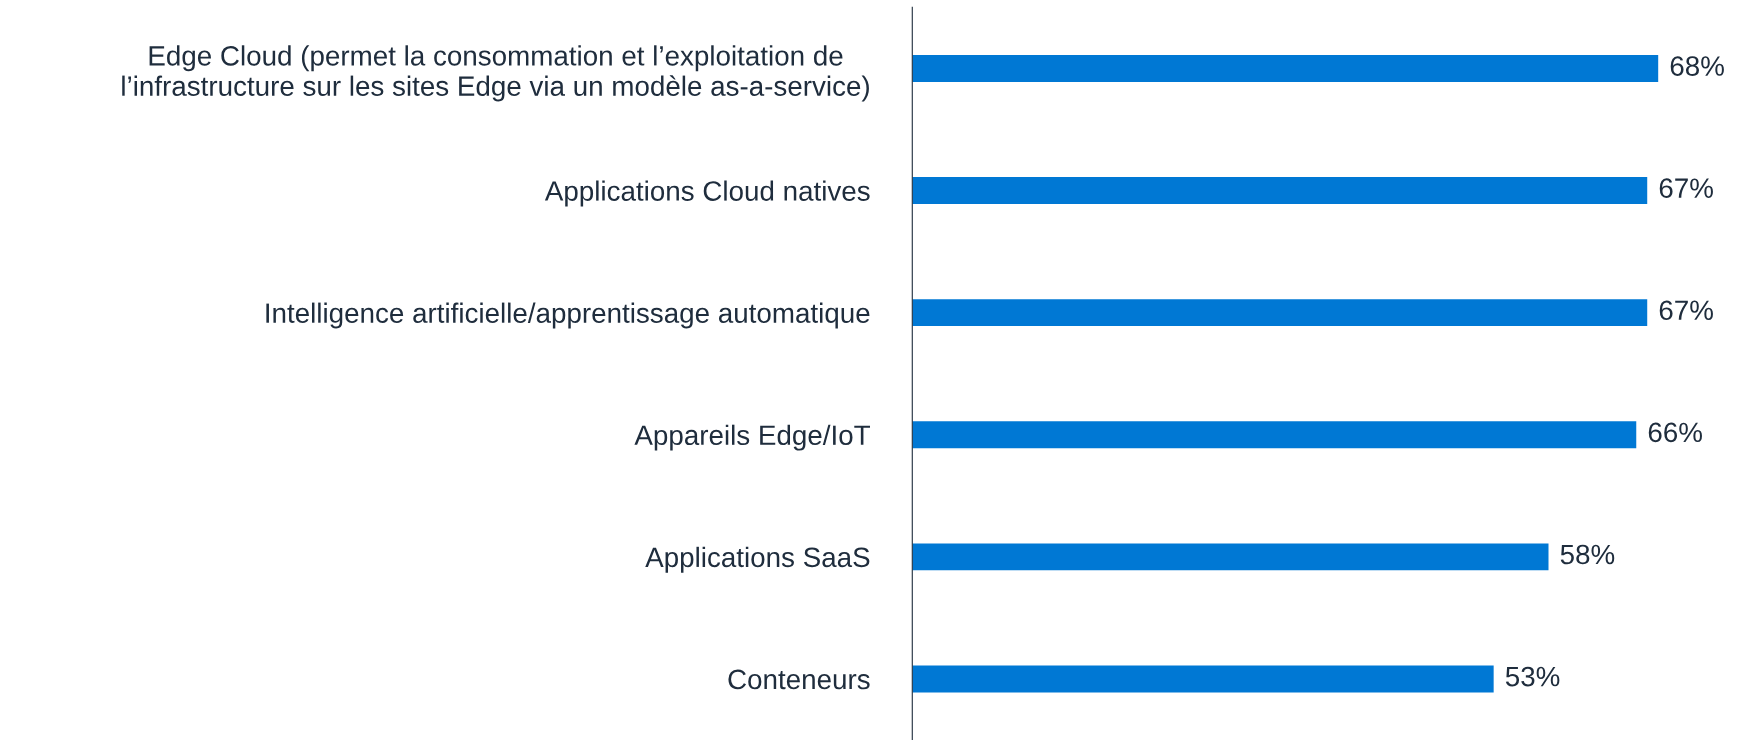 The height and width of the screenshot is (740, 1741). Describe the element at coordinates (707, 193) in the screenshot. I see `y-tick-label: Applications Cloud natives` at that location.